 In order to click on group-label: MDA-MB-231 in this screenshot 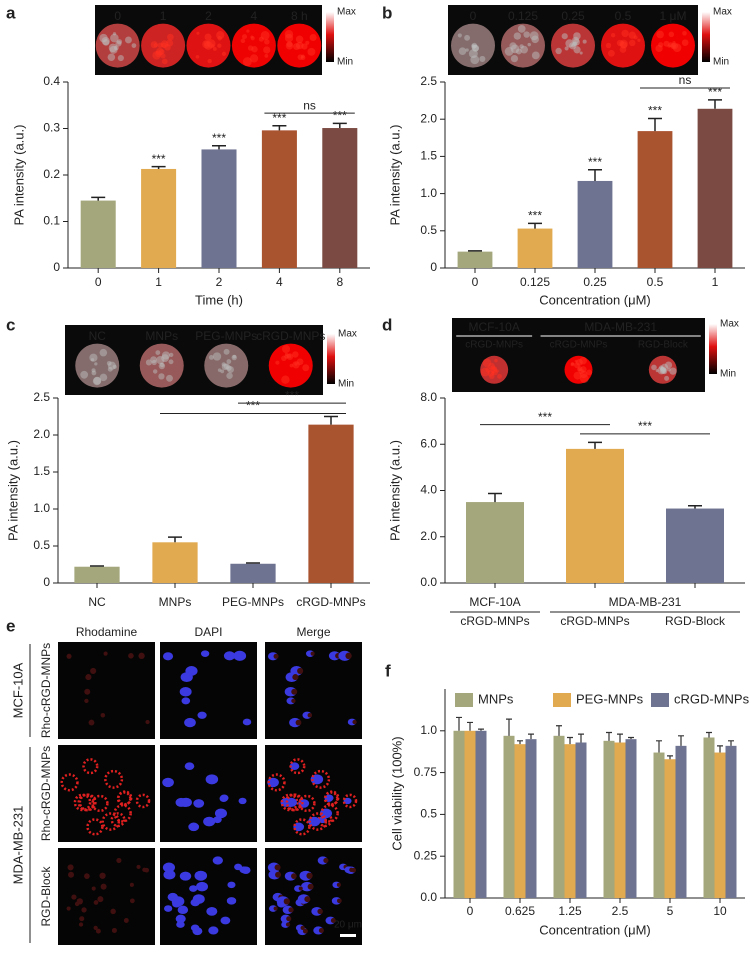, I will do `click(645, 602)`.